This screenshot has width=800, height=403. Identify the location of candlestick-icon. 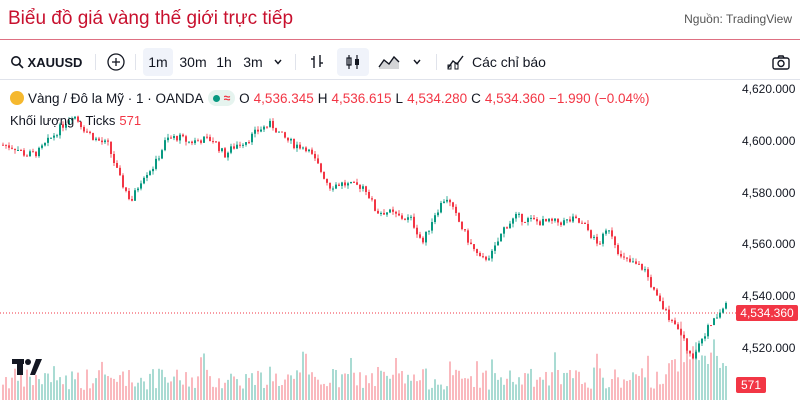
(352, 62).